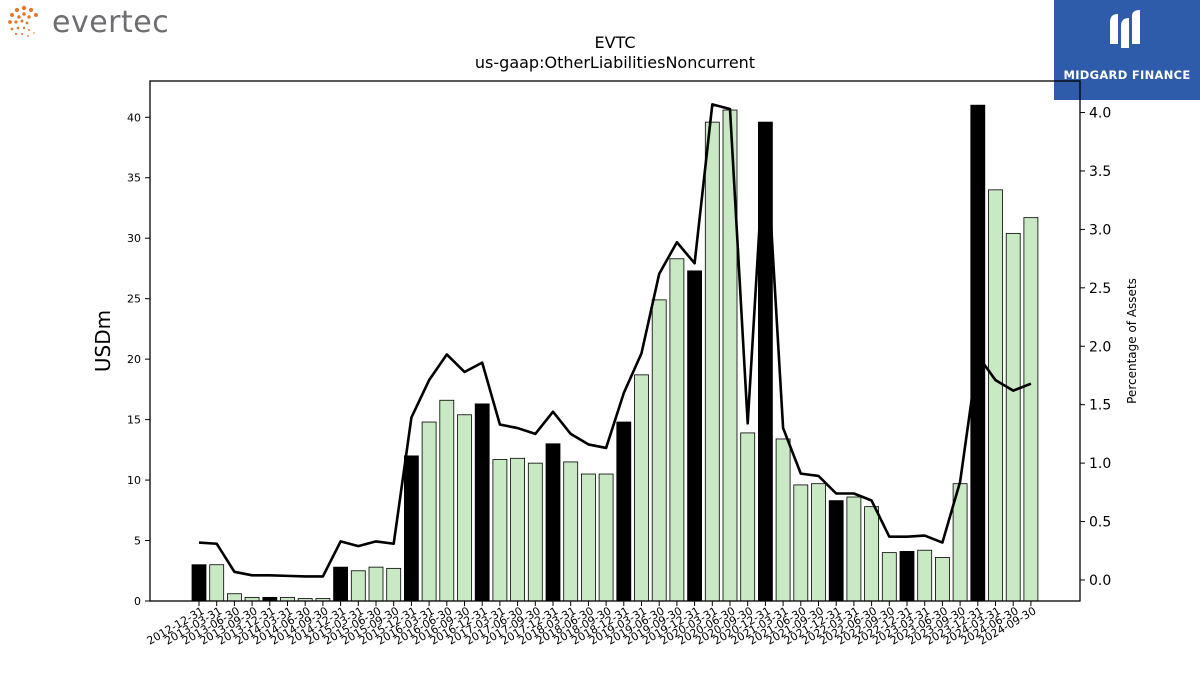  What do you see at coordinates (1100, 347) in the screenshot?
I see `y2-tick-label: 2.0` at bounding box center [1100, 347].